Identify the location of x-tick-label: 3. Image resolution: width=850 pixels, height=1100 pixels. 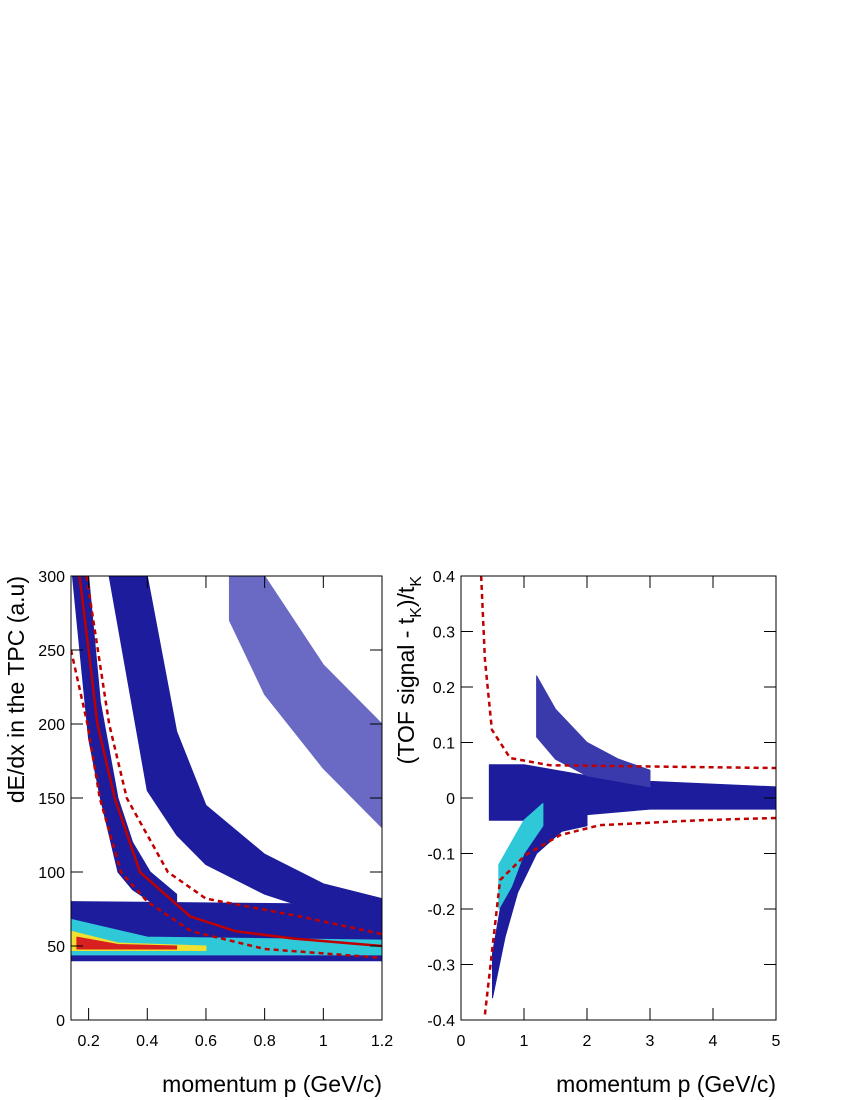
(650, 1041).